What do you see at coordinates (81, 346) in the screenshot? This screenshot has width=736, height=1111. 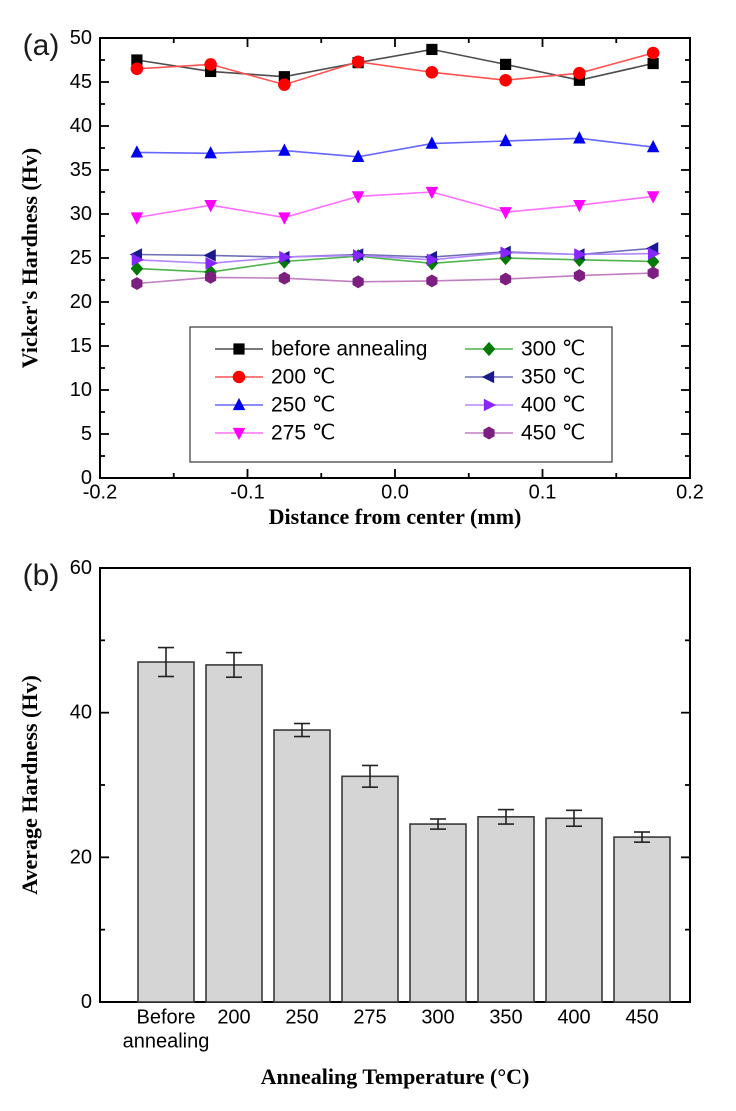 I see `y-tick-label: 15` at bounding box center [81, 346].